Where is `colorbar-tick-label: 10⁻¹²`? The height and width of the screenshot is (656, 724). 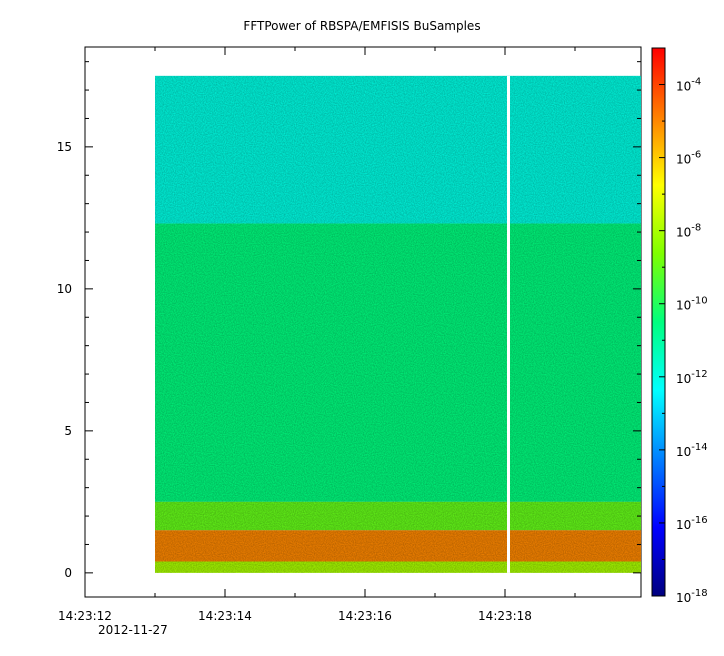
colorbar-tick-label: 10⁻¹² is located at coordinates (692, 377).